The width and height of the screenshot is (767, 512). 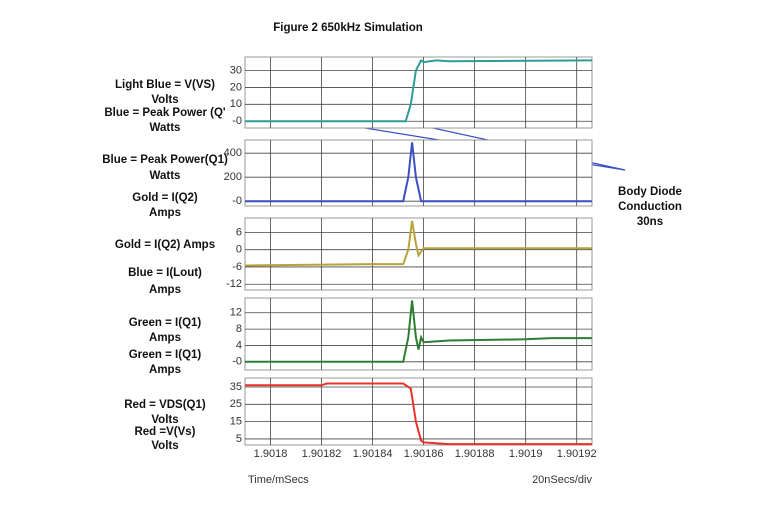 What do you see at coordinates (650, 222) in the screenshot?
I see `annotation: 30ns` at bounding box center [650, 222].